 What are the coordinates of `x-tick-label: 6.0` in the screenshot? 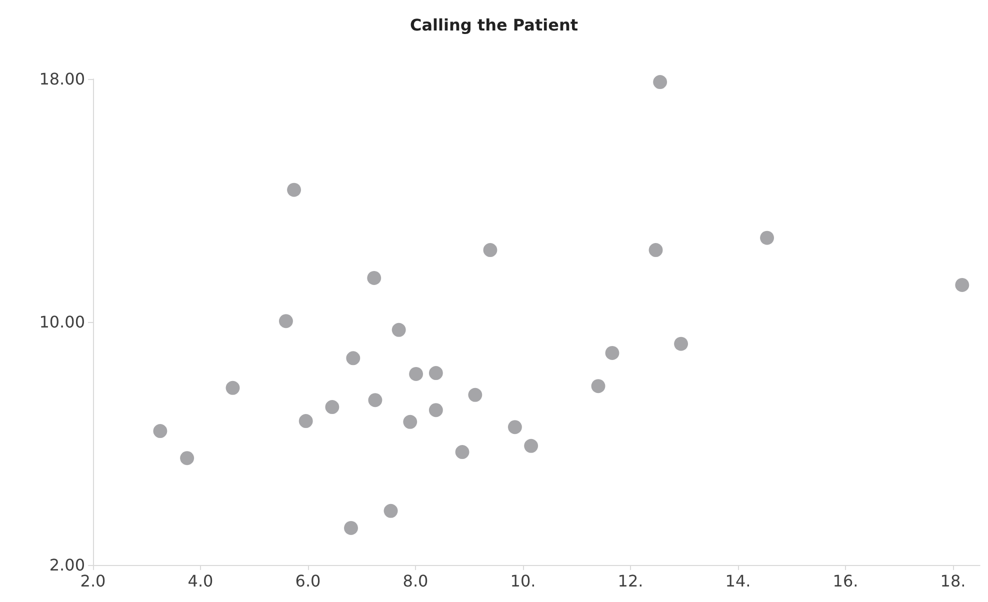 It's located at (308, 581).